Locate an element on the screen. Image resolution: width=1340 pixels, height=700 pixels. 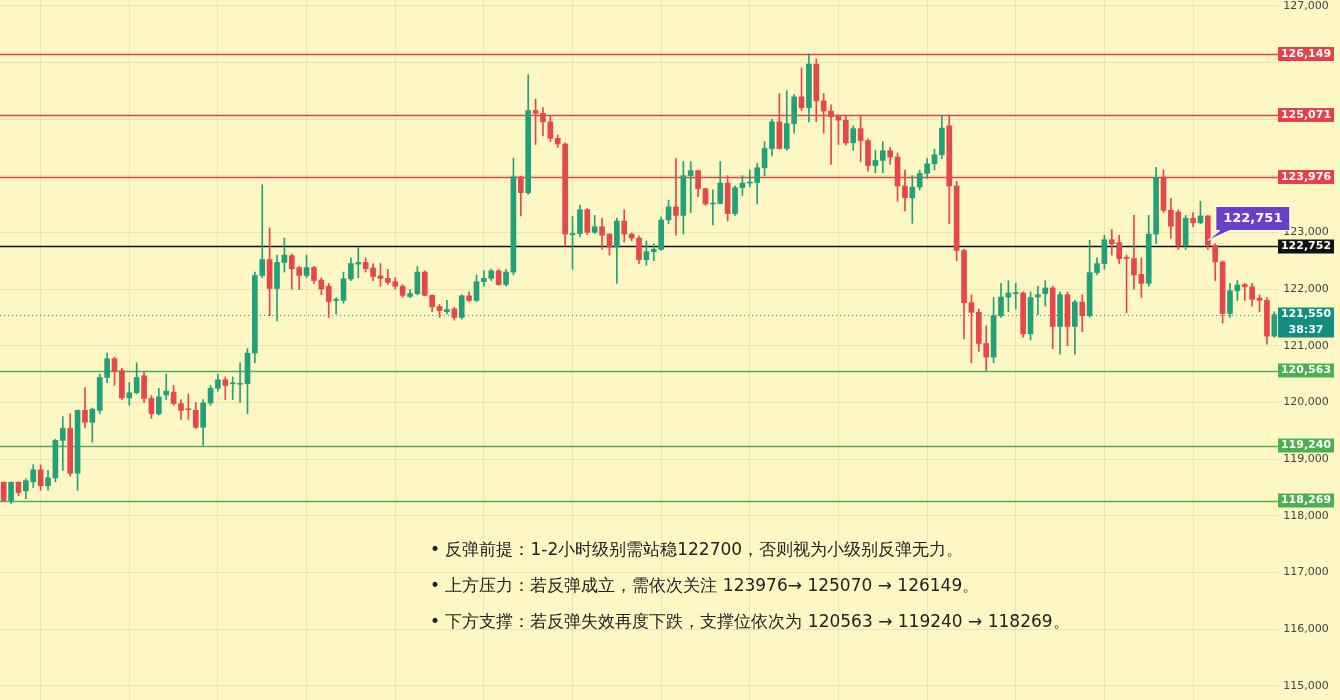
text: 38:37 is located at coordinates (1306, 330).